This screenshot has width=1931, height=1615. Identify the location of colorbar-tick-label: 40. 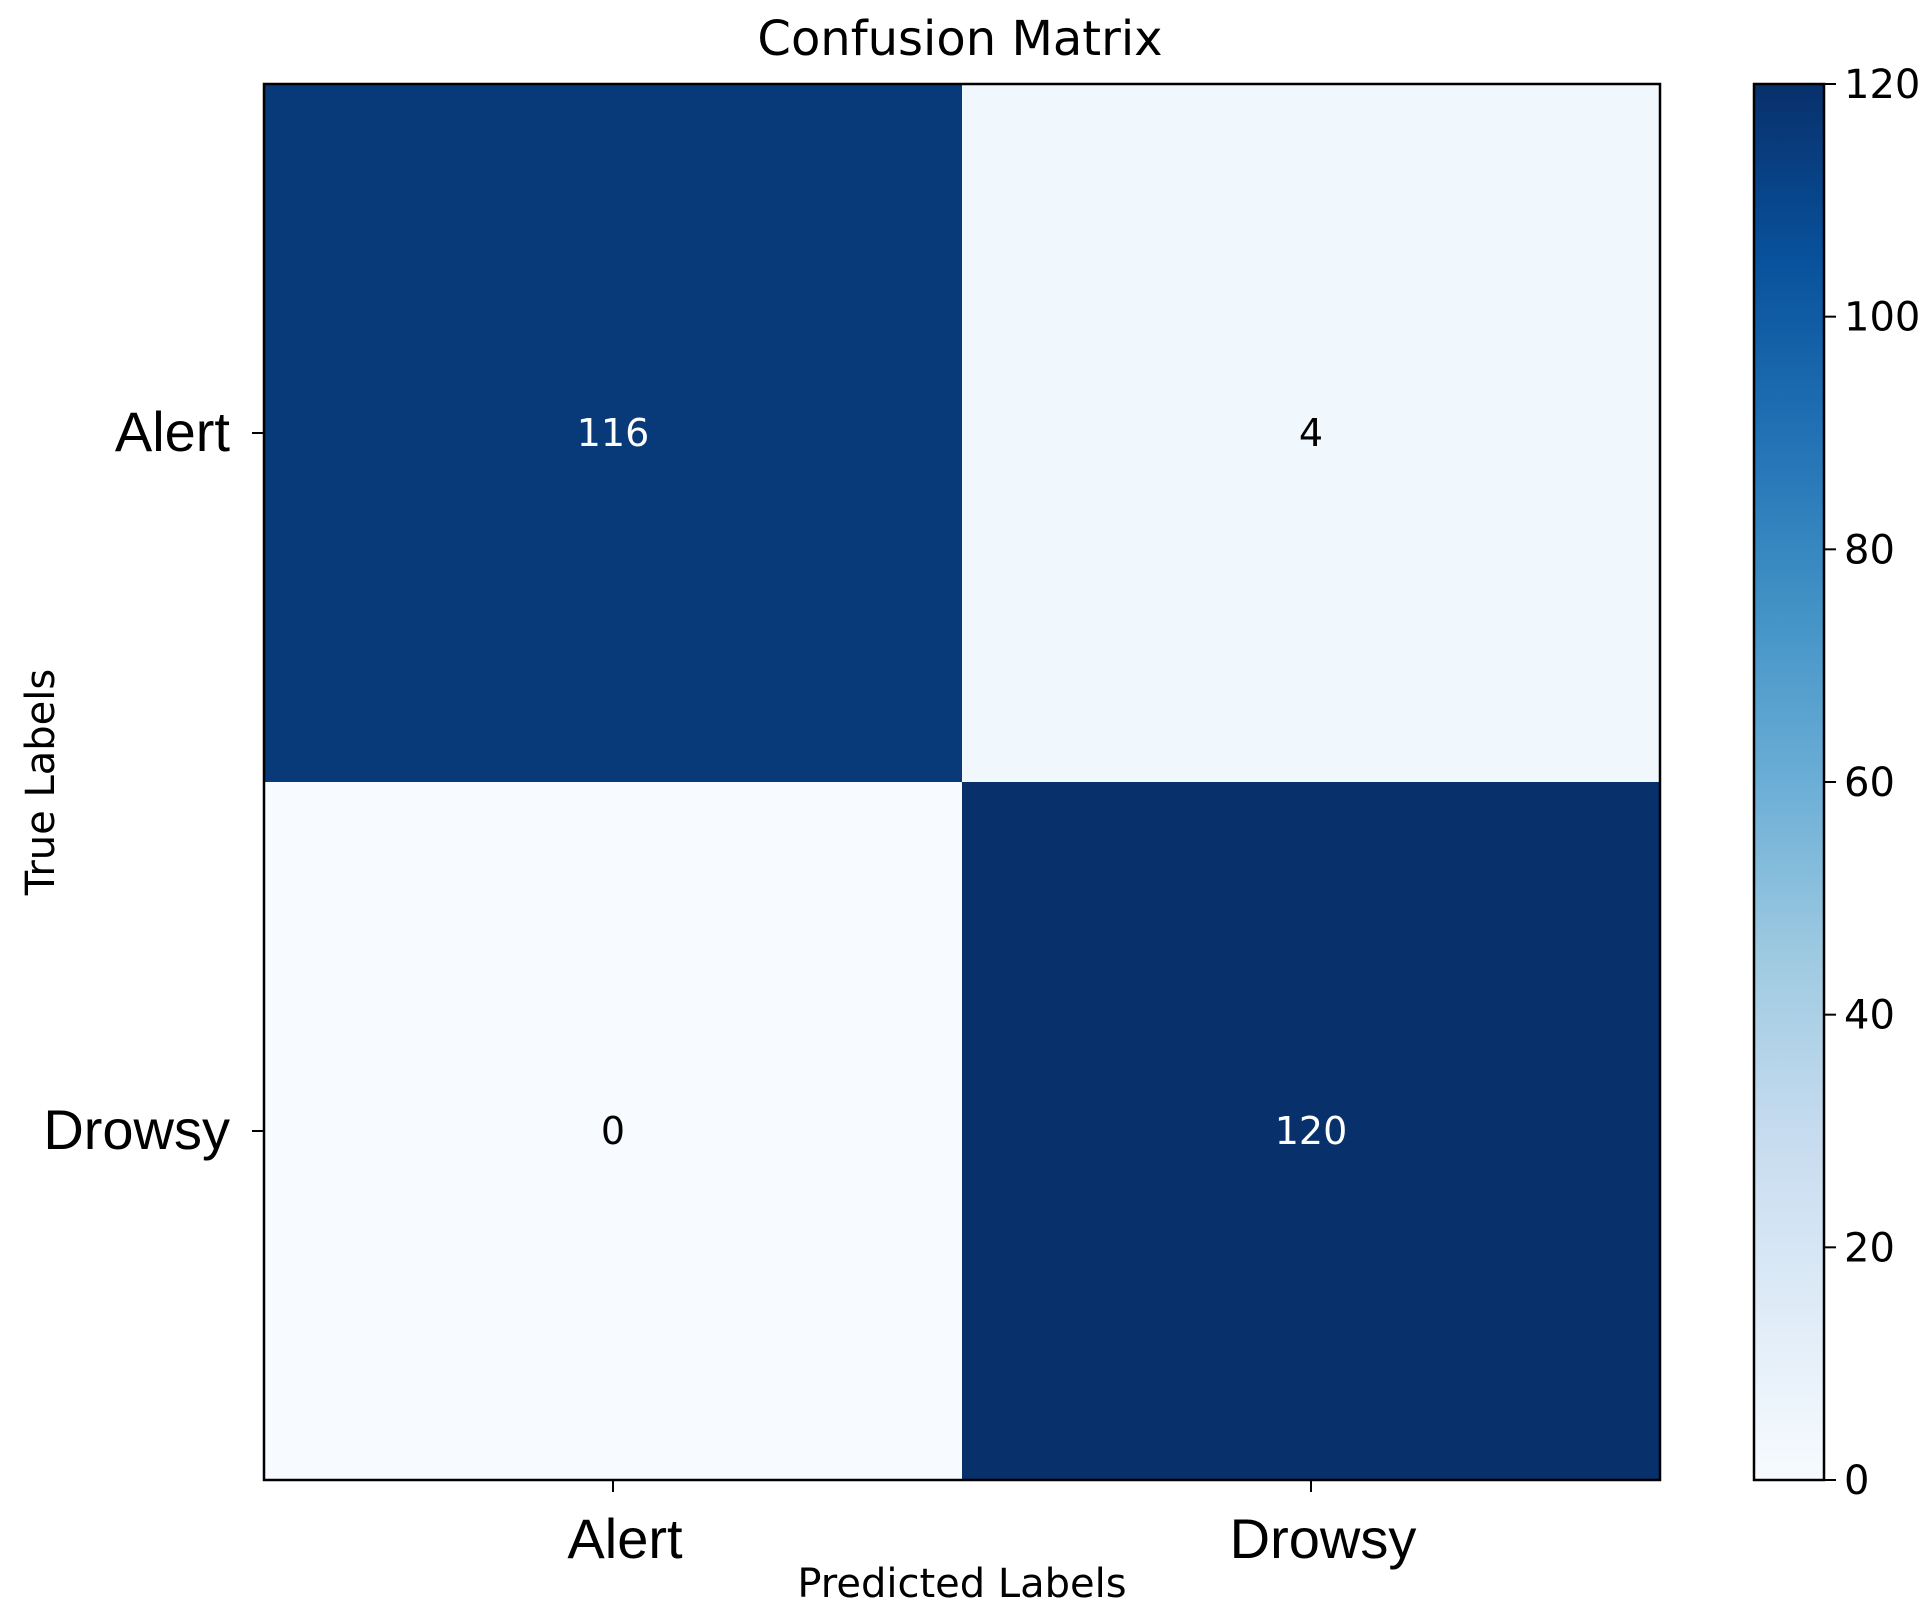
(1869, 1016).